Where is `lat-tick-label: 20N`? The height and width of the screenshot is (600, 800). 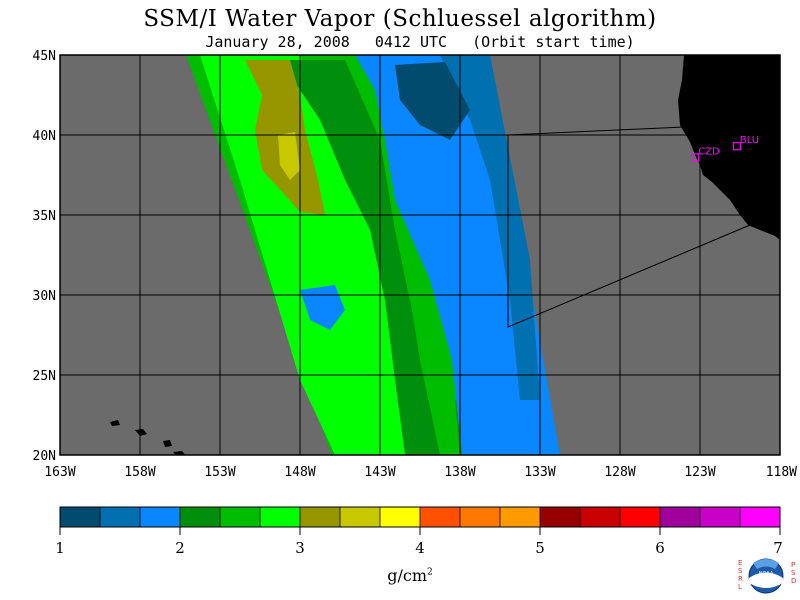
lat-tick-label: 20N is located at coordinates (44, 456).